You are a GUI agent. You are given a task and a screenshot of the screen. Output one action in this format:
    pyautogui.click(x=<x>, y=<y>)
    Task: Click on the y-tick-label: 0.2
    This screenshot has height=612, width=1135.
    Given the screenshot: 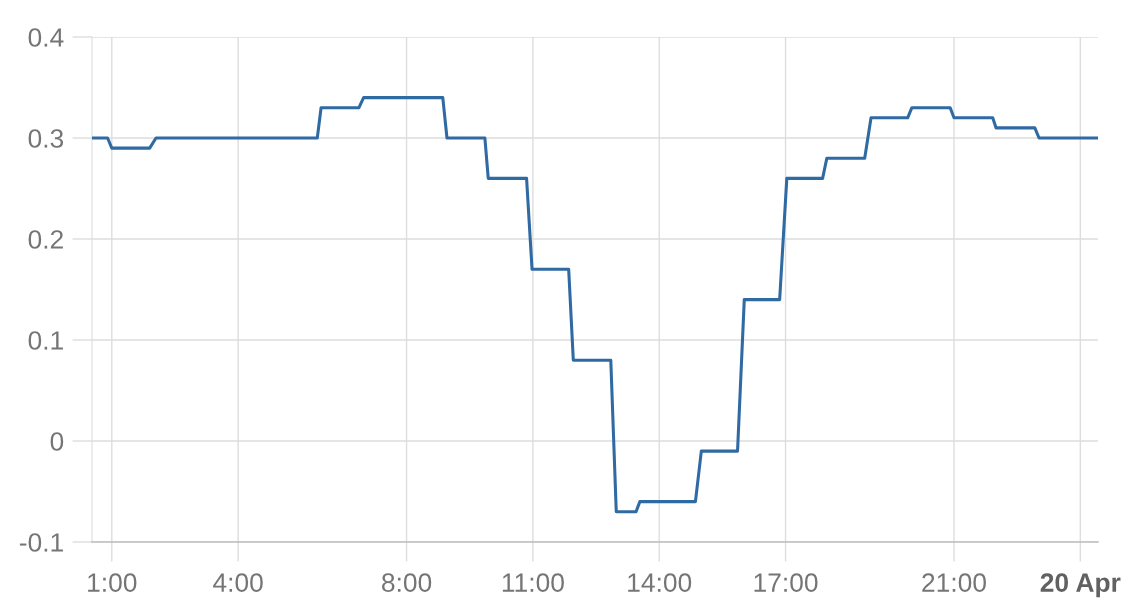 What is the action you would take?
    pyautogui.click(x=45, y=239)
    